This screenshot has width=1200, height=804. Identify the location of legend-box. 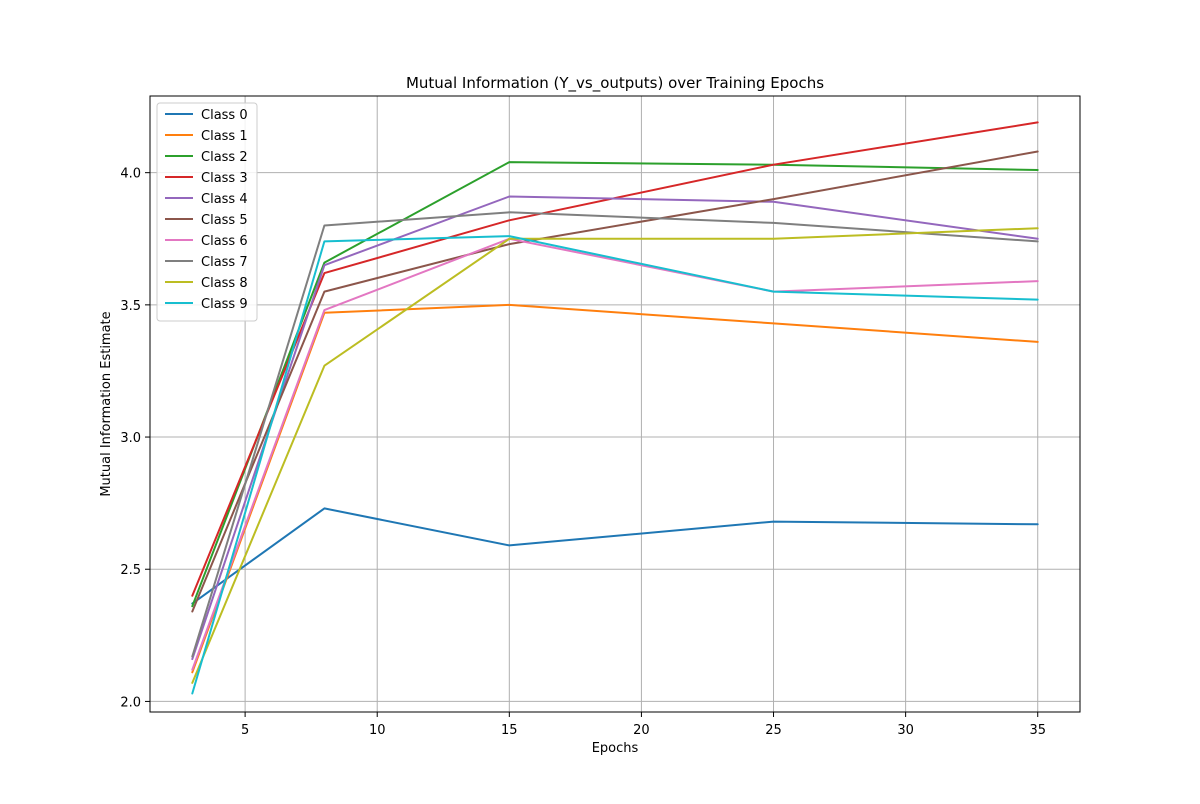
(207, 212).